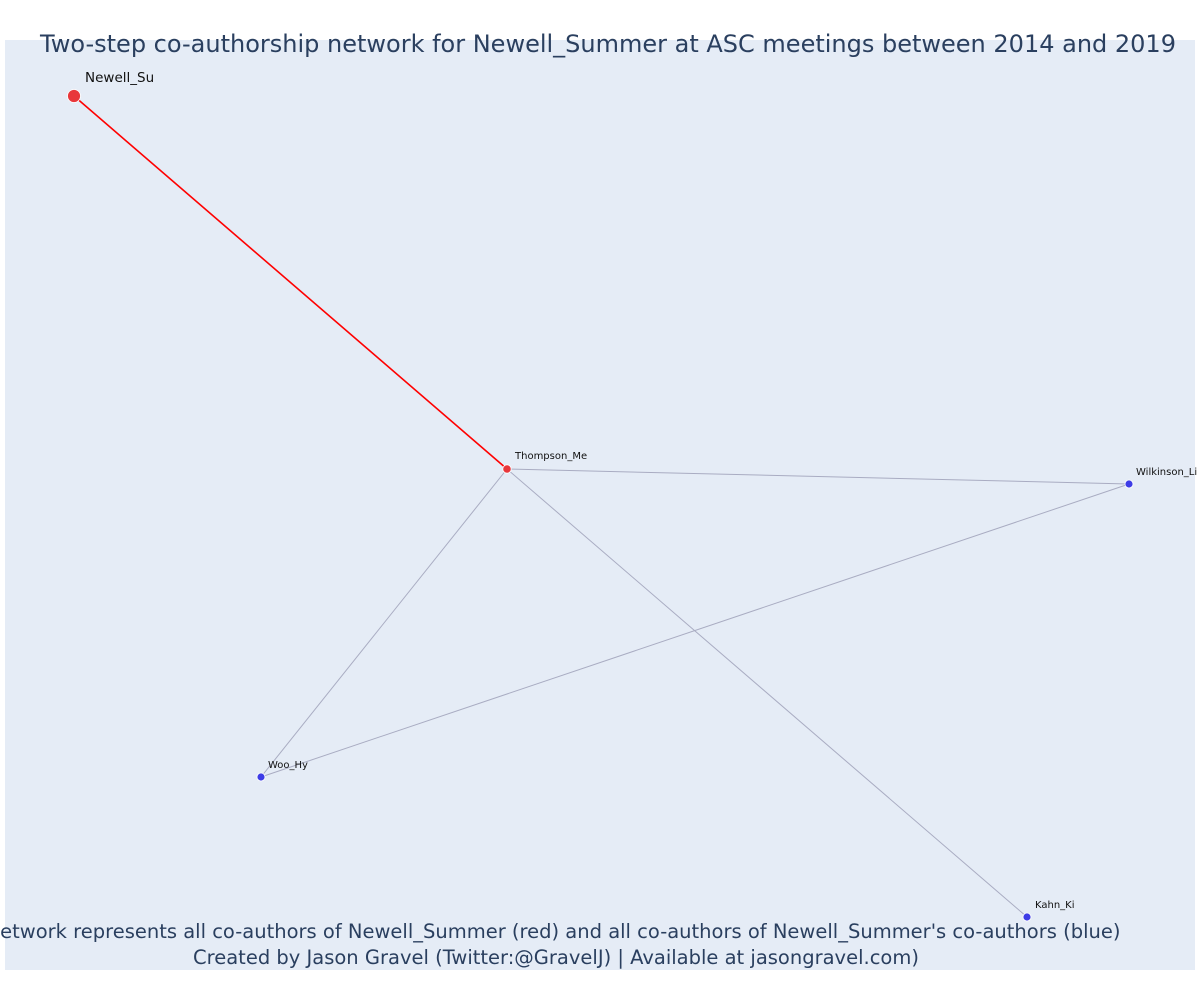 This screenshot has height=1000, width=1200. Describe the element at coordinates (119, 78) in the screenshot. I see `node-label-Newell_Su: Newell_Su` at that location.